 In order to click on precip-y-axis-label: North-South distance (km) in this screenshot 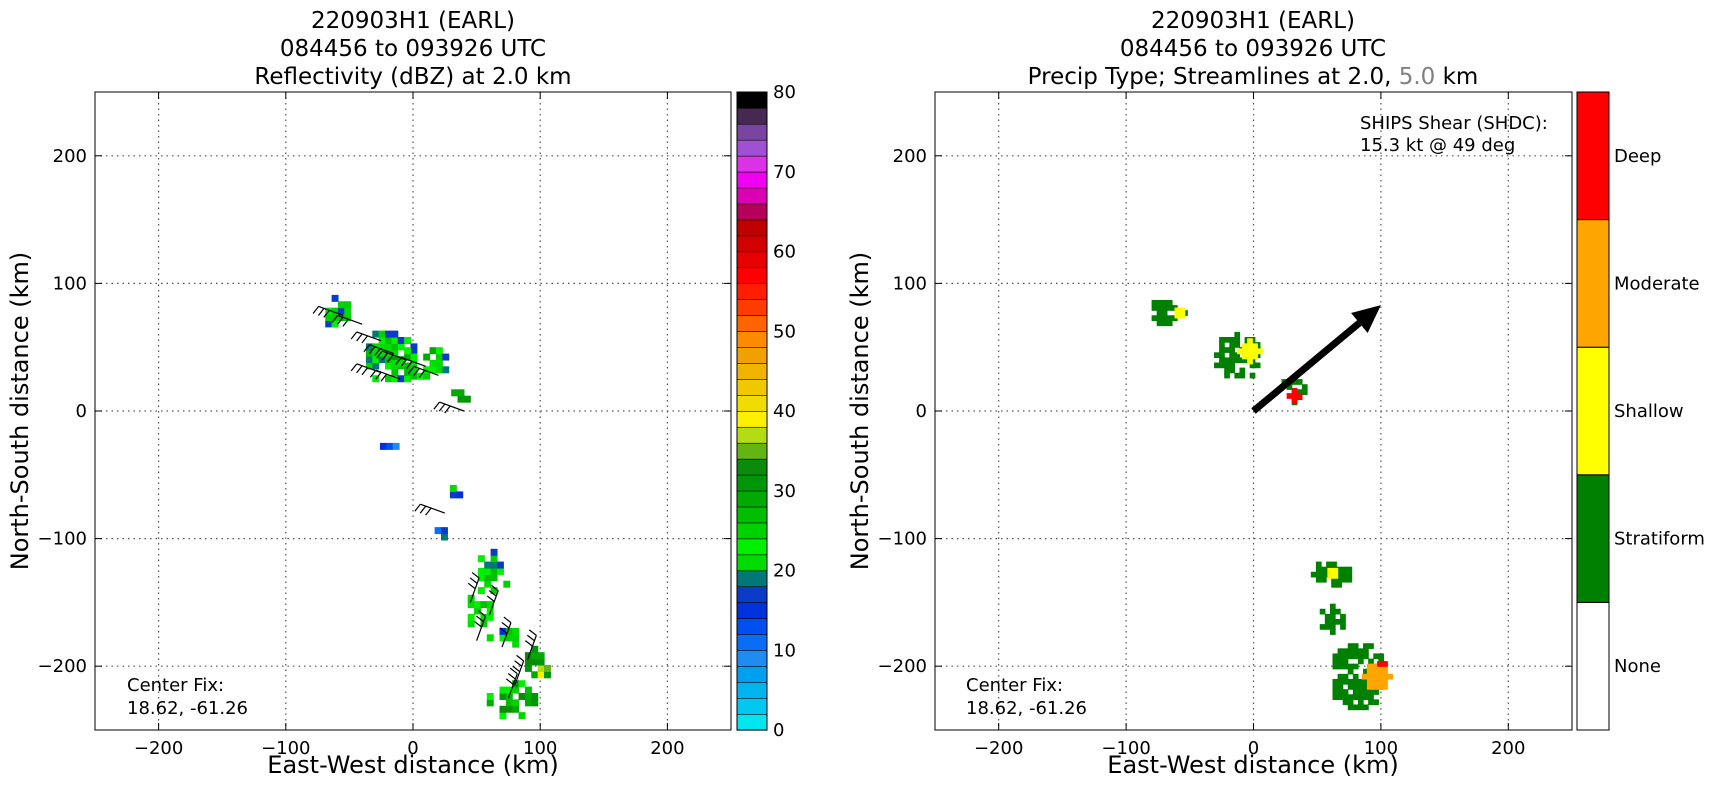, I will do `click(860, 411)`.